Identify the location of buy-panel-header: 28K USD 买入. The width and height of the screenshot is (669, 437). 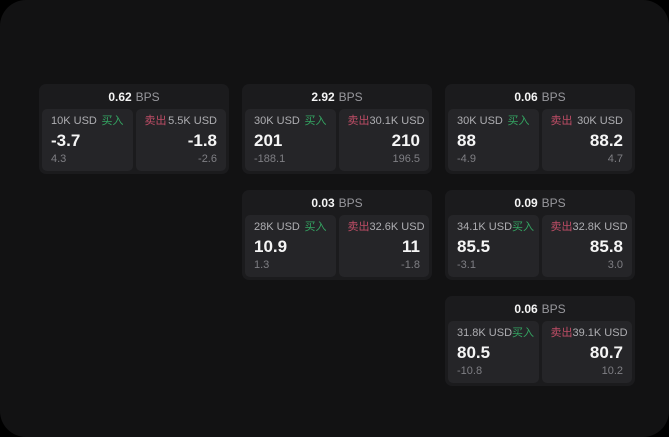
(290, 227).